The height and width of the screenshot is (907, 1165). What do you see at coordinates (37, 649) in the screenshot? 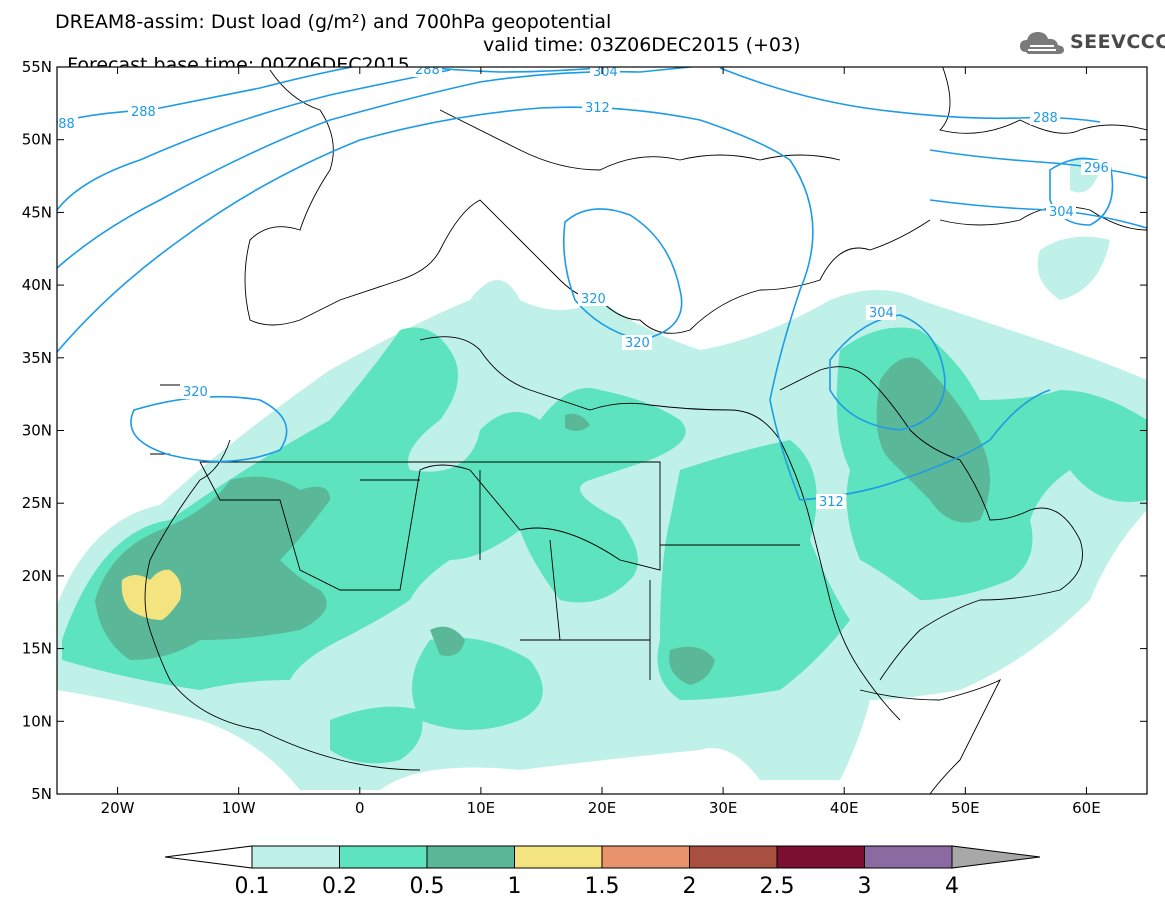
I see `lat-tick-label: 15N` at bounding box center [37, 649].